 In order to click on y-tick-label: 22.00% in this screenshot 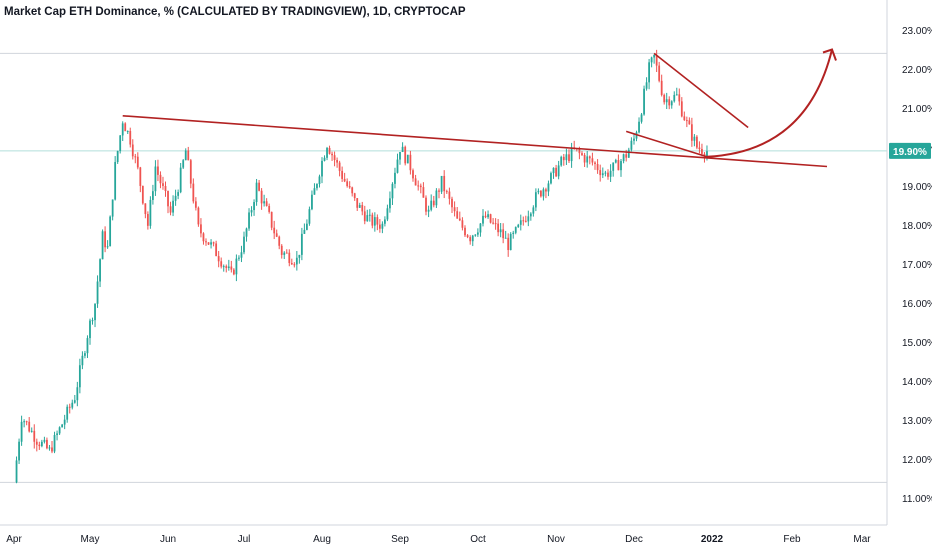, I will do `click(917, 70)`.